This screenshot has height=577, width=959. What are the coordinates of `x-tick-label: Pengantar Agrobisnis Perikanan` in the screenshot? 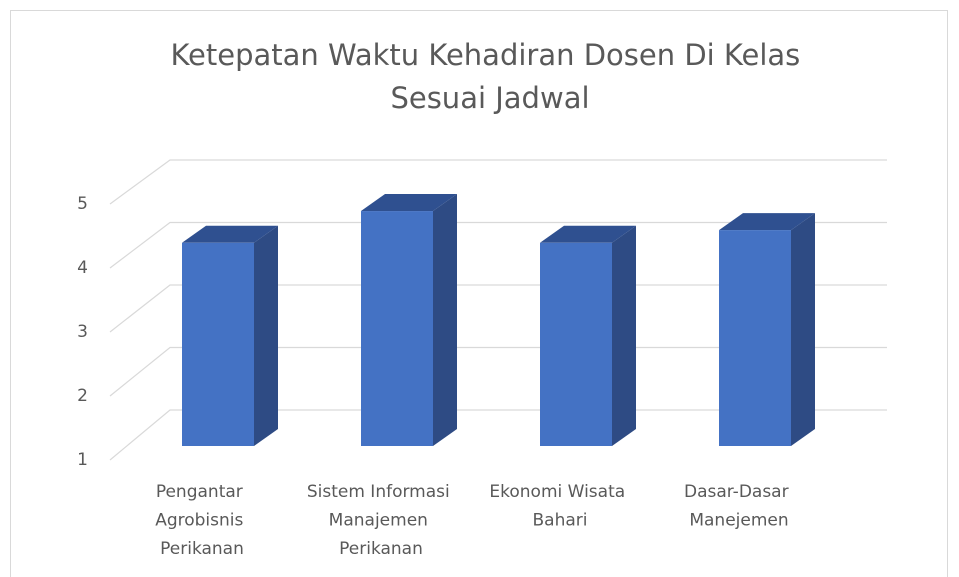 It's located at (202, 520).